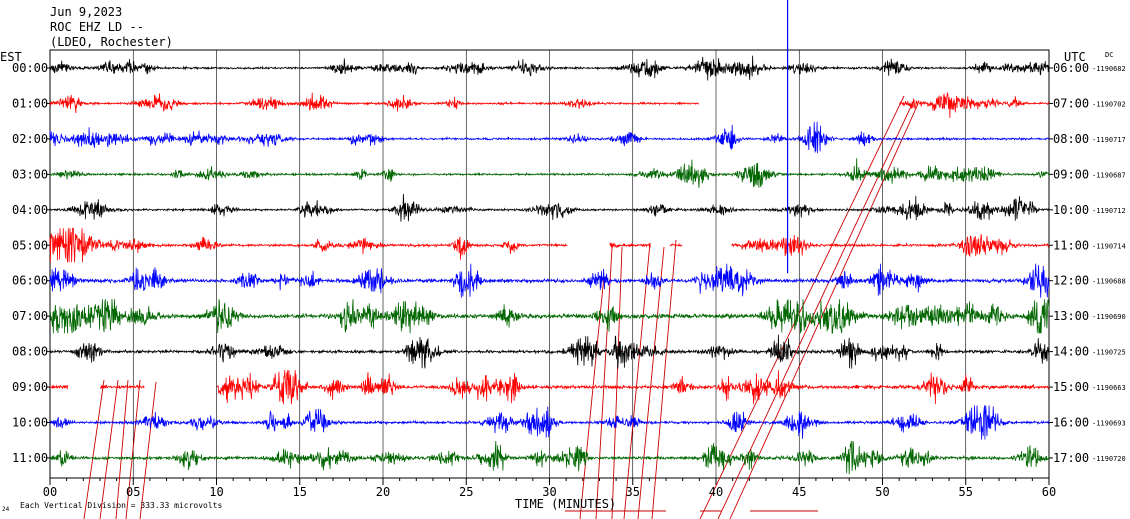  I want to click on trace-02:00, so click(549, 137).